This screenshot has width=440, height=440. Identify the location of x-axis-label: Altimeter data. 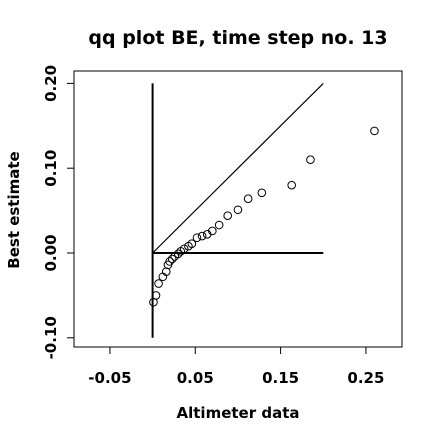
(238, 413).